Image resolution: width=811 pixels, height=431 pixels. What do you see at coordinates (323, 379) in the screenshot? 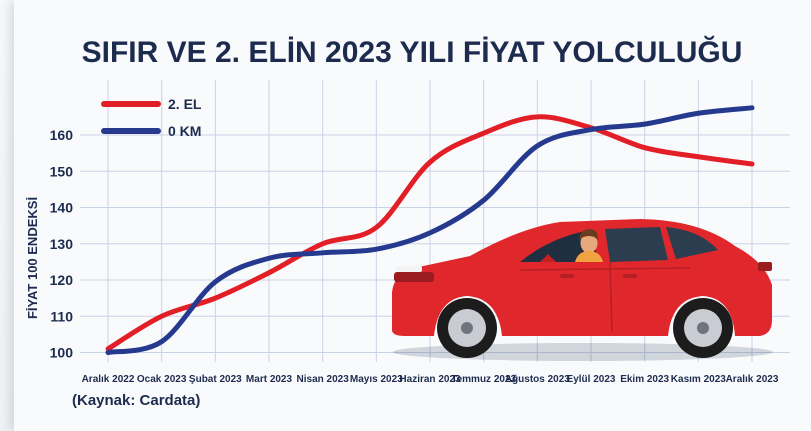
I see `x-tick-label: Nisan 2023` at bounding box center [323, 379].